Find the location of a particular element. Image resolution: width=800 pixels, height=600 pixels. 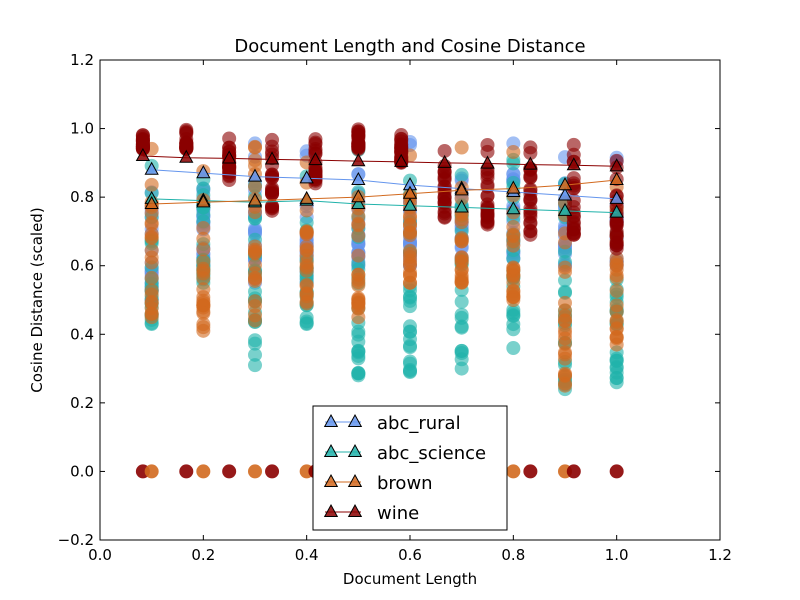

mean-lines-layer is located at coordinates (379, 182).